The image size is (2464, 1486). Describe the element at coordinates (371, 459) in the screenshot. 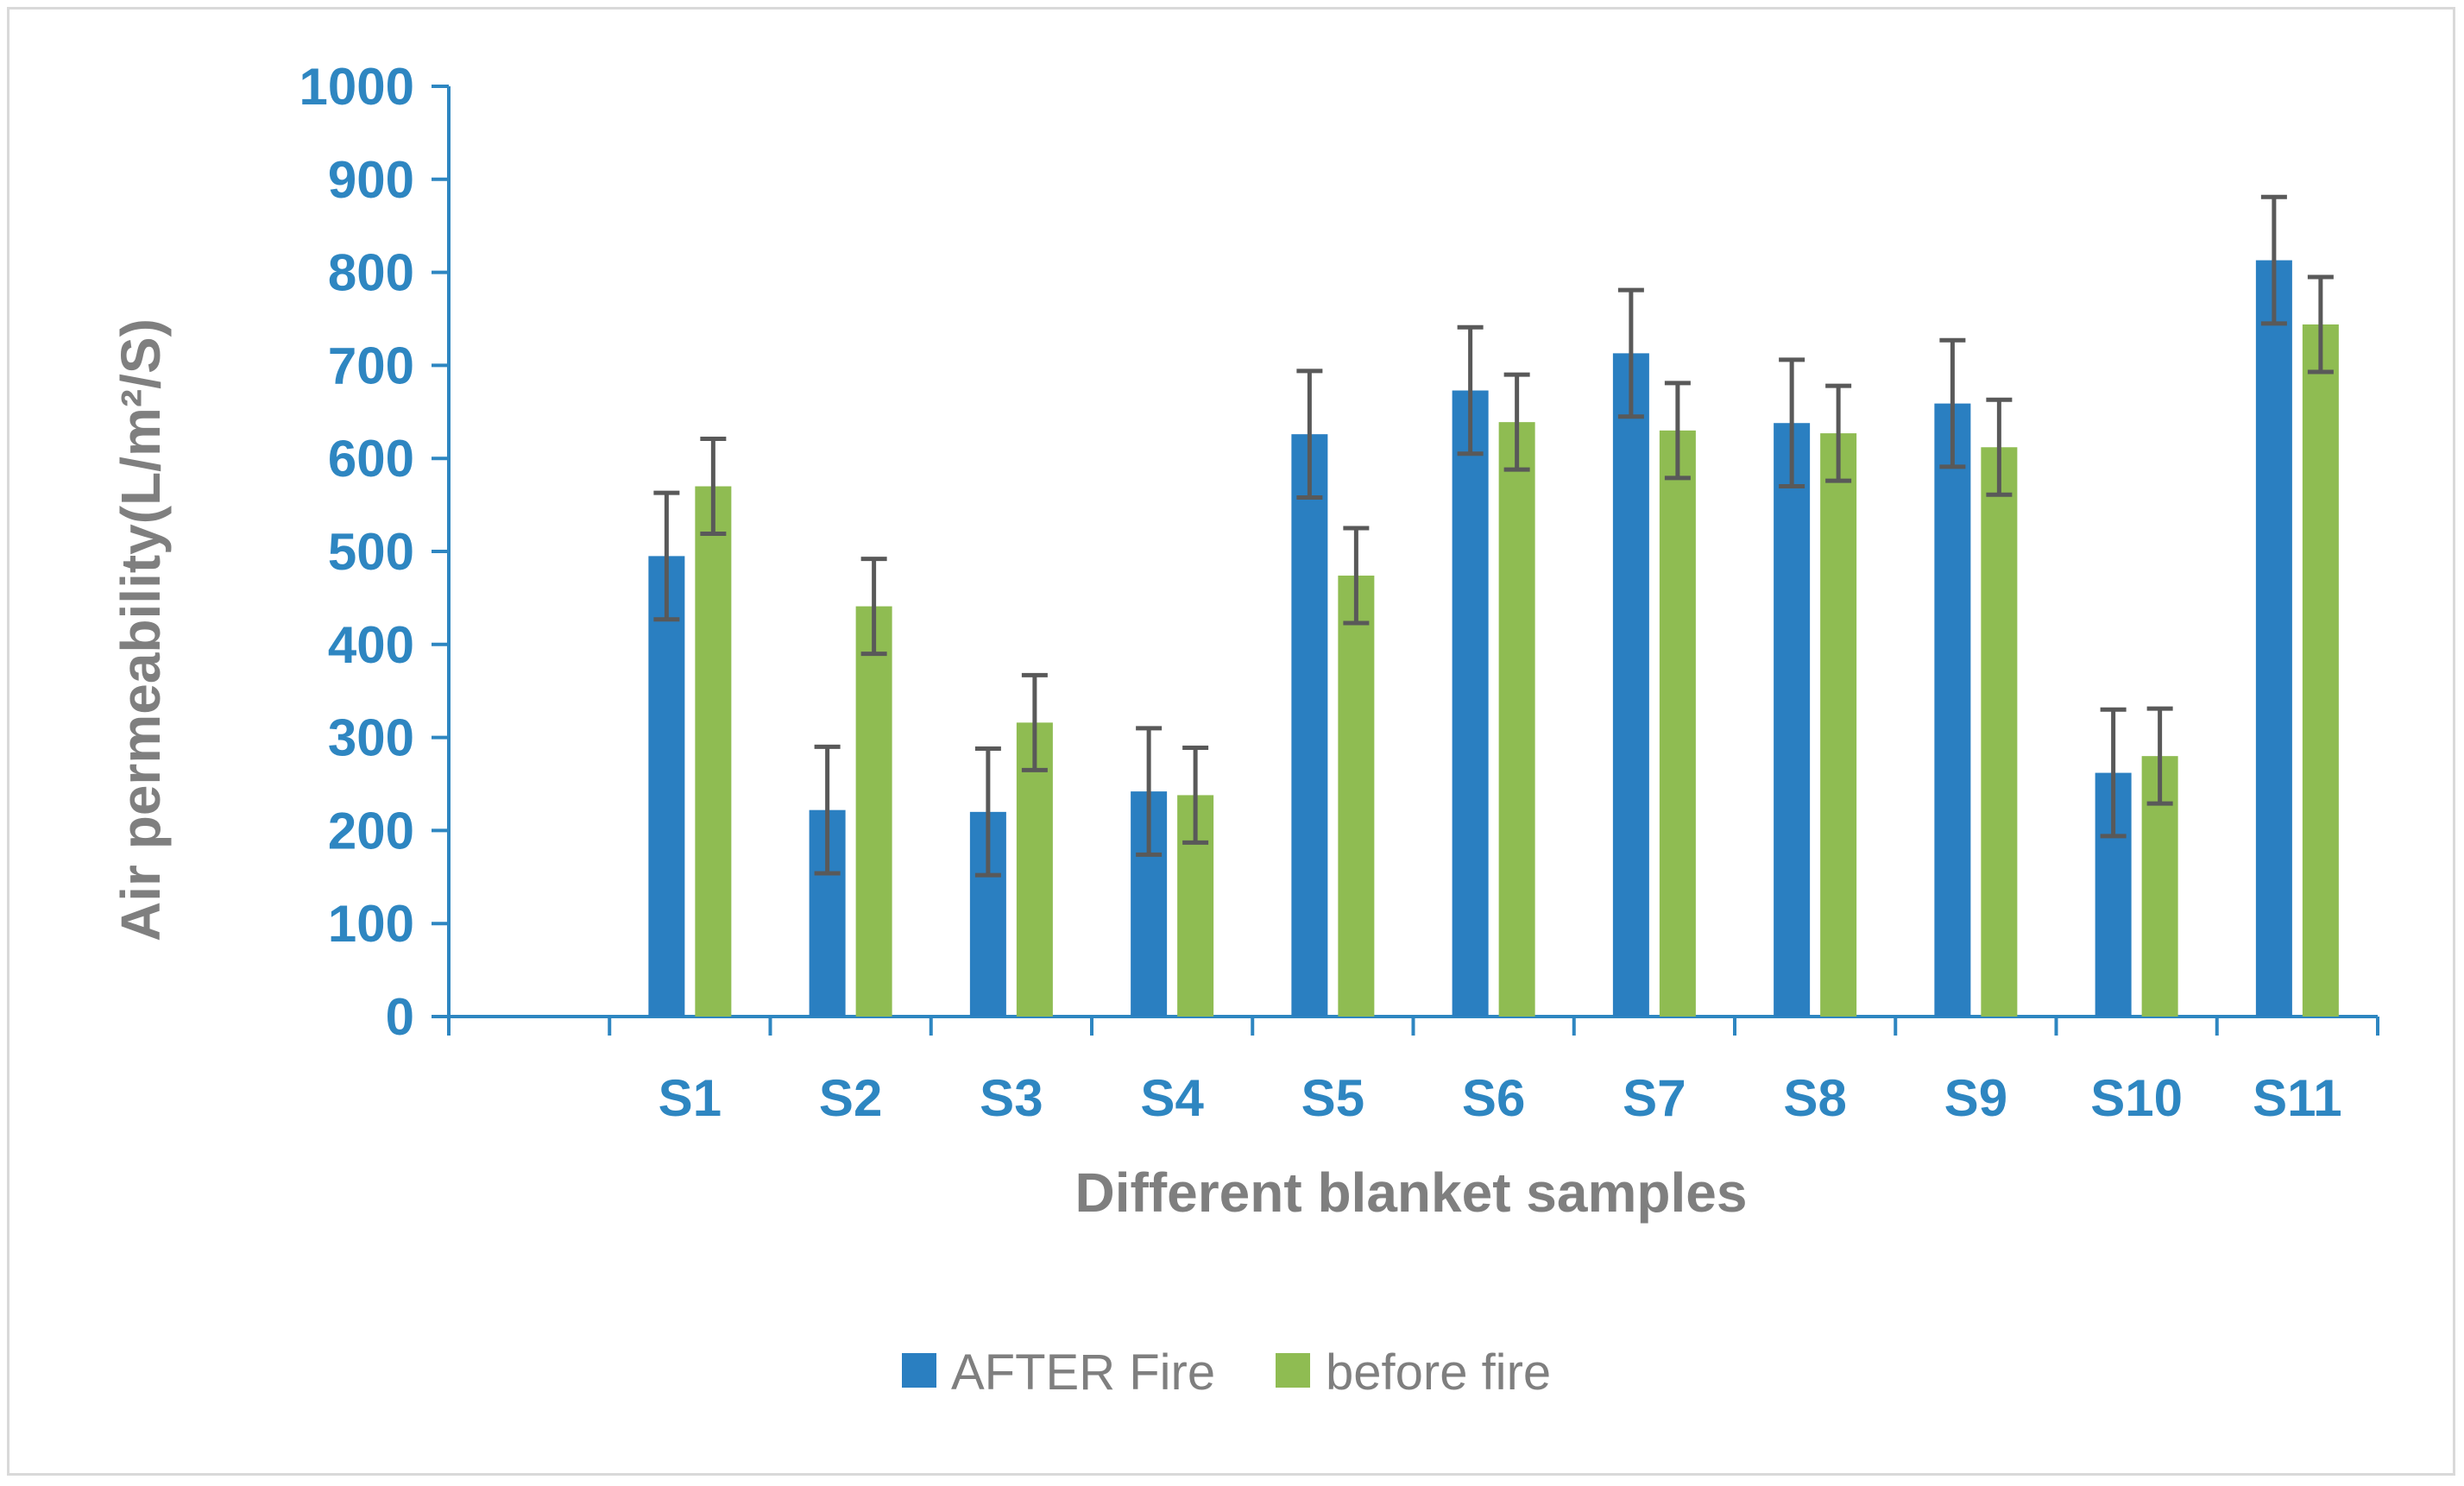

I see `y-tick-label: 600` at that location.